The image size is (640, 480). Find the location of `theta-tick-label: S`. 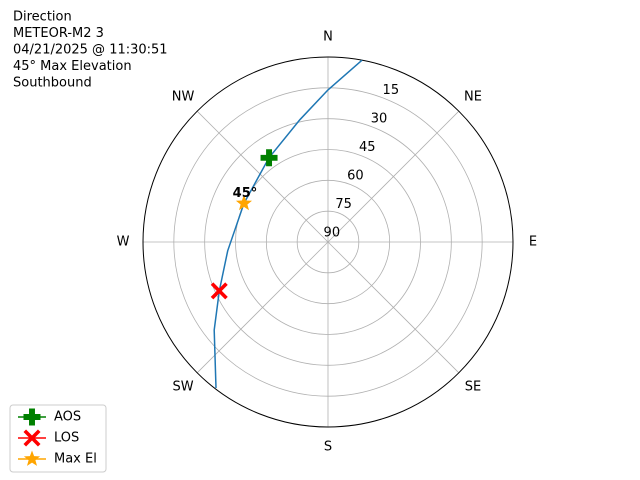

theta-tick-label: S is located at coordinates (328, 447).